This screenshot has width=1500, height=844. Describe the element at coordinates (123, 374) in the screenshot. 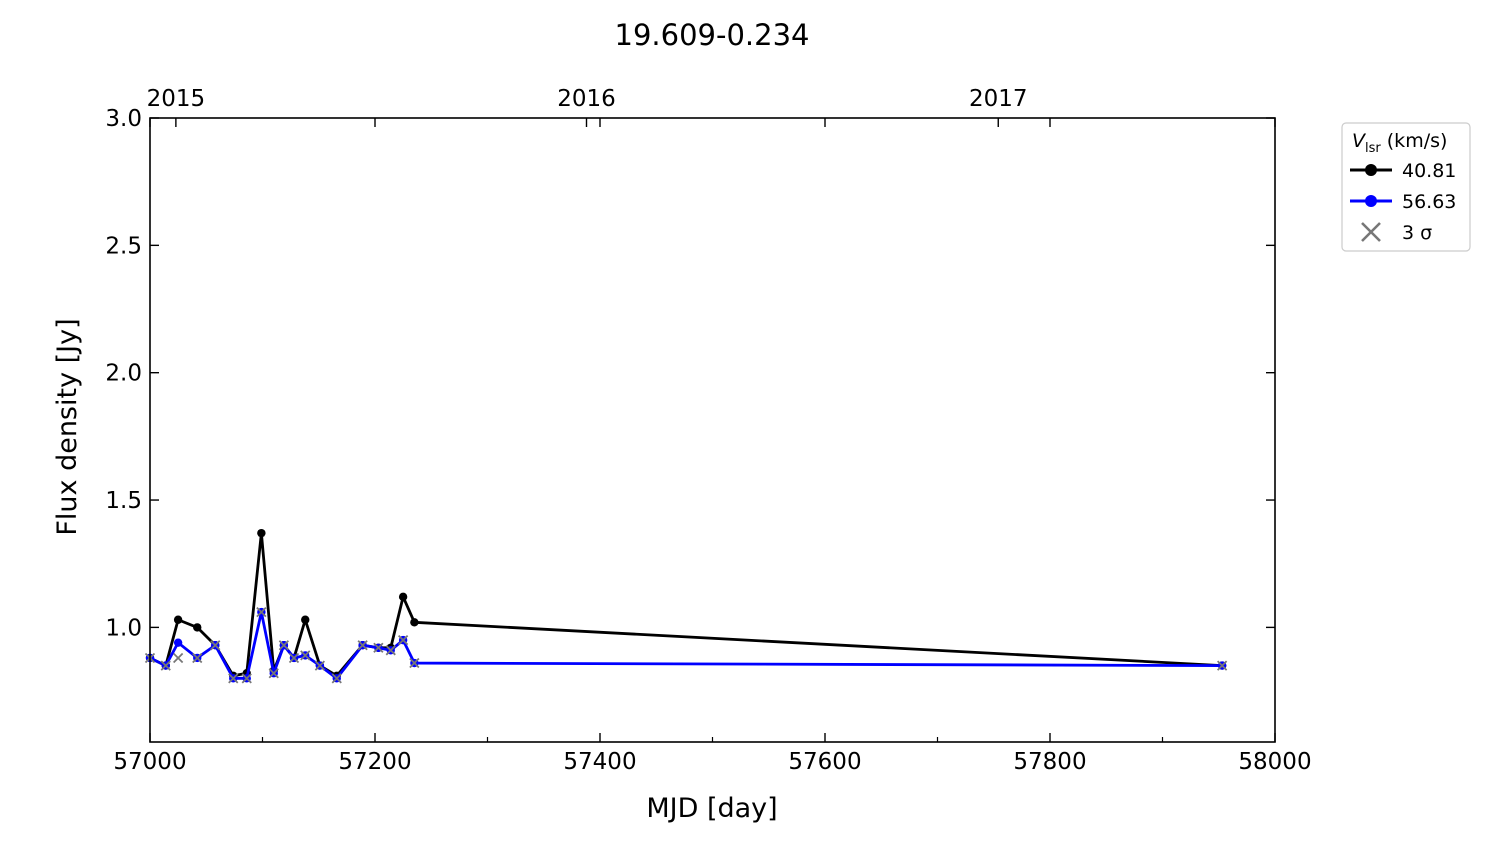

I see `y-tick-label: 2.0` at that location.